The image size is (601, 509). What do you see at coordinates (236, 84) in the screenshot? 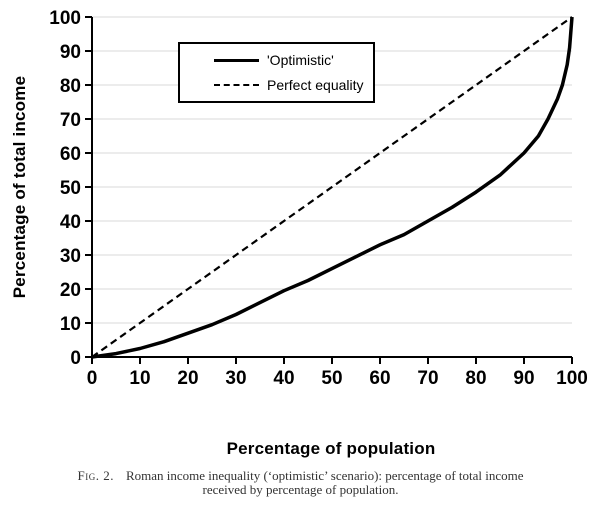
I see `dashed-line-swatch-icon` at bounding box center [236, 84].